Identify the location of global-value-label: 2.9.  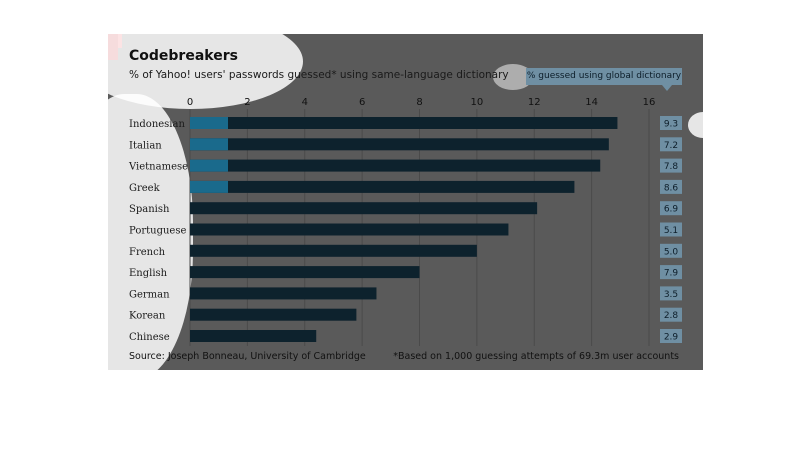
(671, 338).